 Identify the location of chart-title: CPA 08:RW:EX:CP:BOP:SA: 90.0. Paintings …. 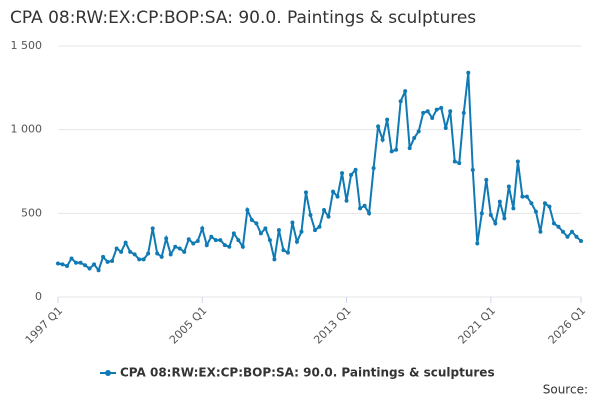
(243, 18).